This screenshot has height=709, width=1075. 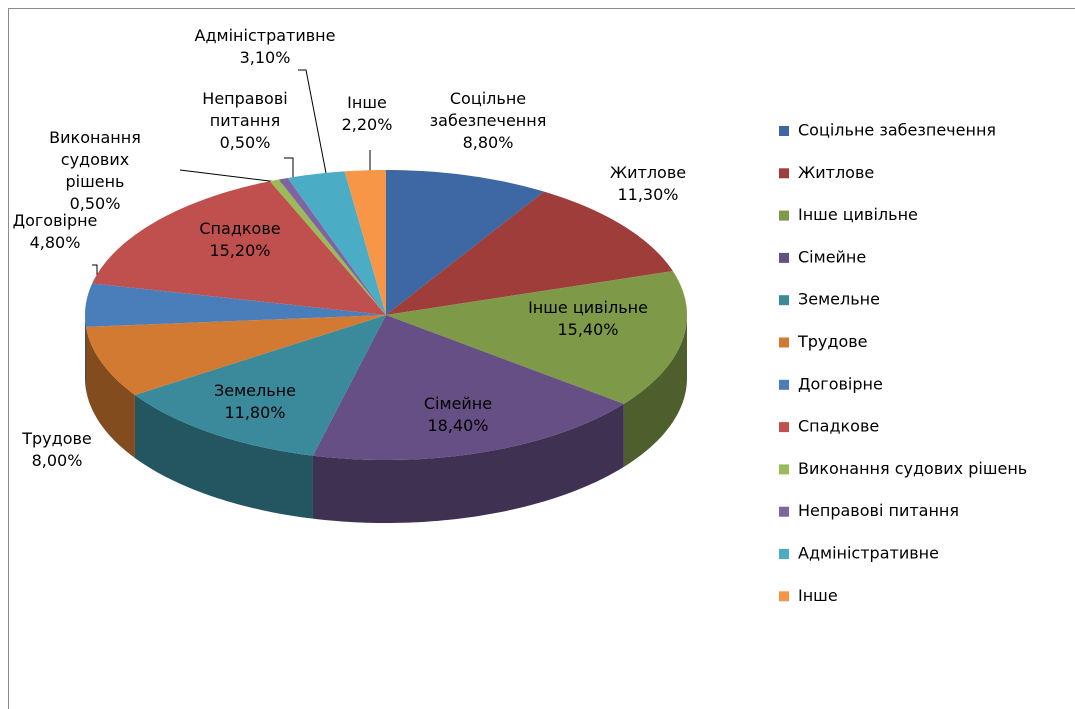 I want to click on legend-label: Земельне, so click(x=839, y=299).